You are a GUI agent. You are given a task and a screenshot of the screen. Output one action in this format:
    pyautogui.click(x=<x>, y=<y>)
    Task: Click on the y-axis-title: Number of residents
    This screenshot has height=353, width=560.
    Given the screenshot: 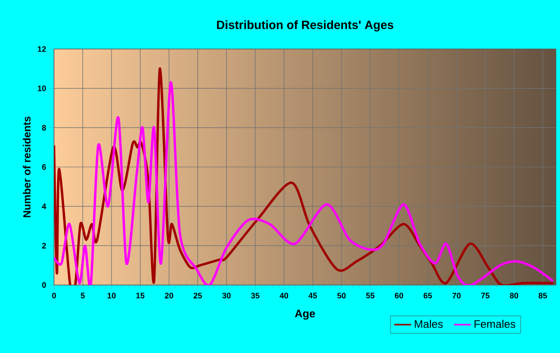 What is the action you would take?
    pyautogui.click(x=26, y=167)
    